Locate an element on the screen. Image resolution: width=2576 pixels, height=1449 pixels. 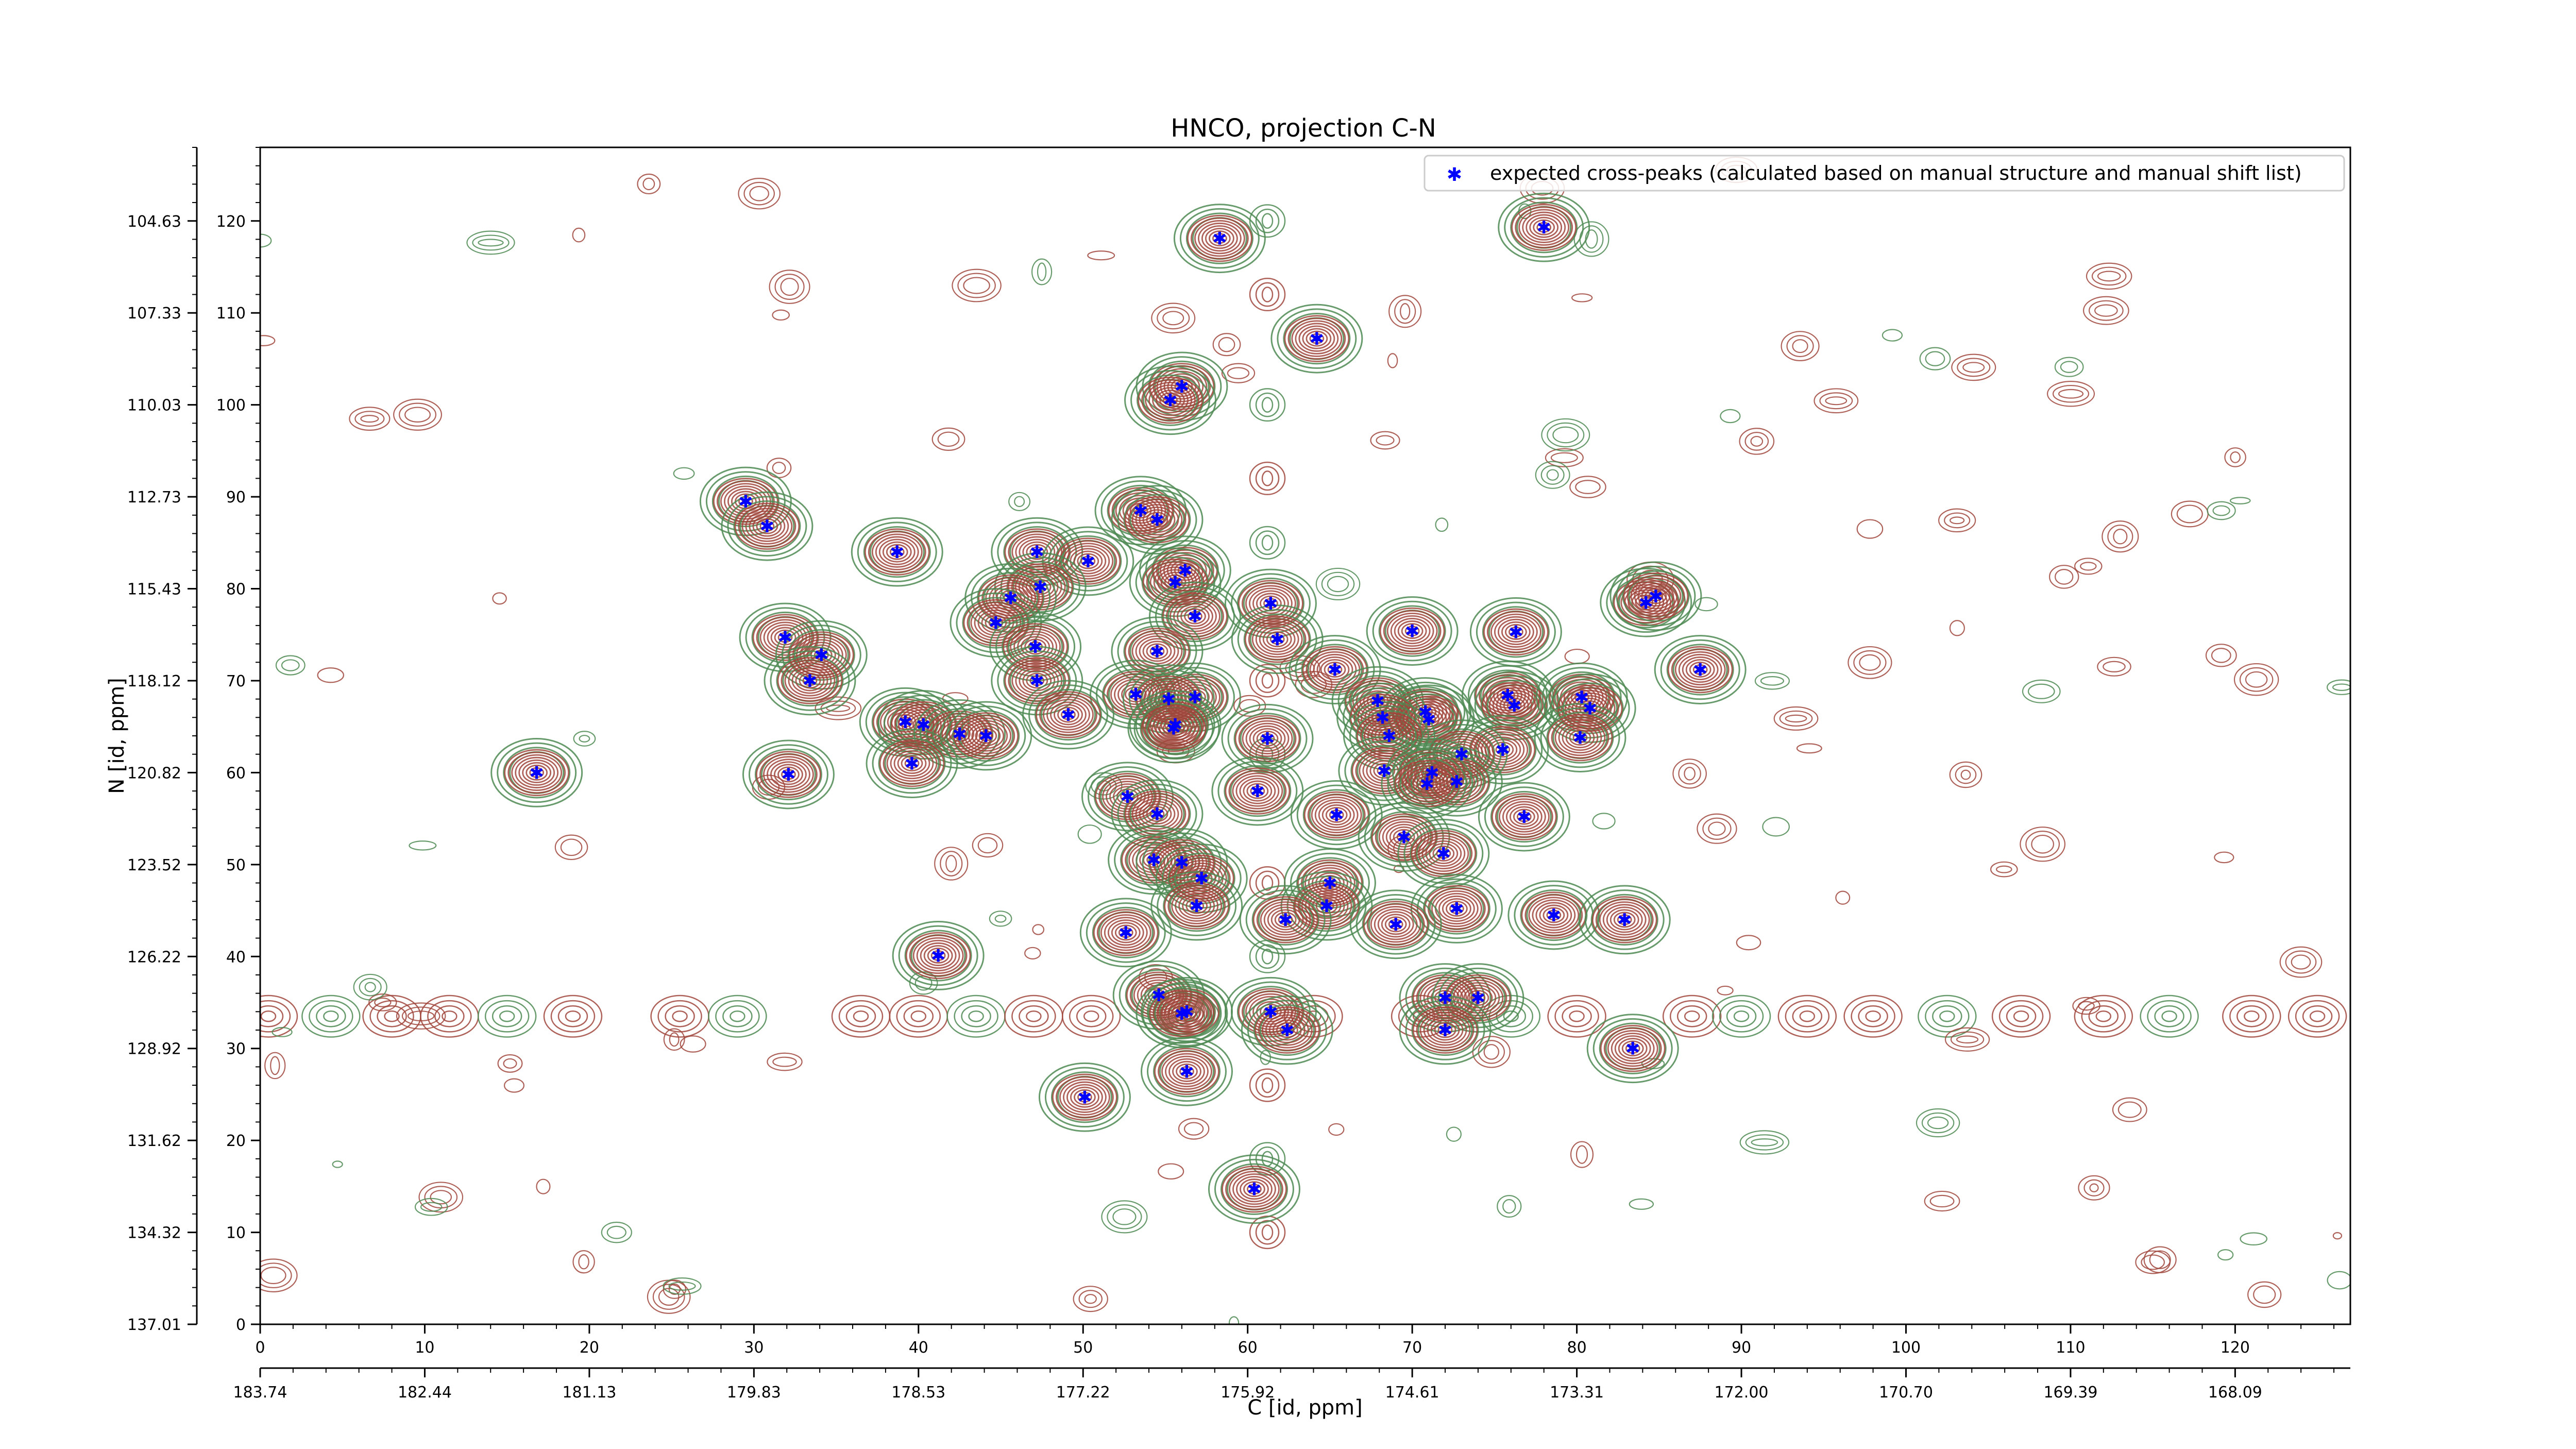
y-tick-label: 10 is located at coordinates (236, 1233).